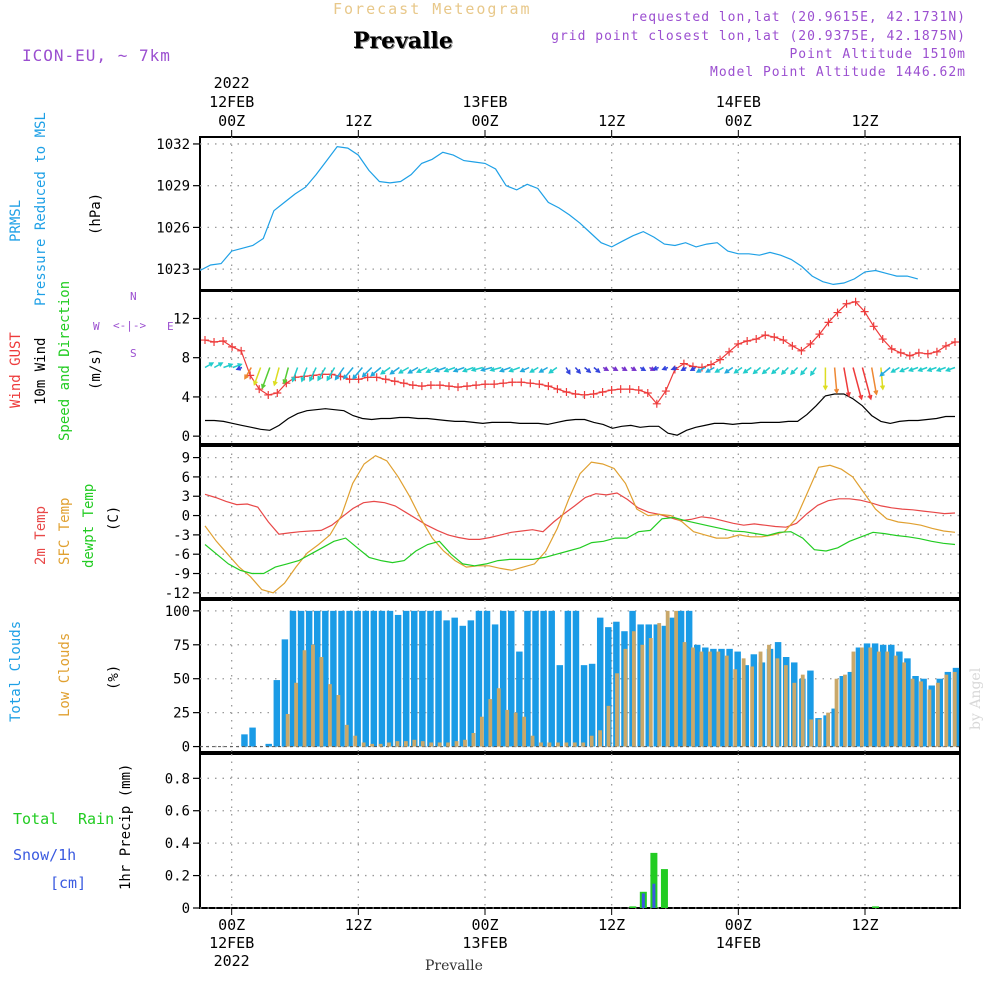  Describe the element at coordinates (96, 326) in the screenshot. I see `compass-w: W` at that location.